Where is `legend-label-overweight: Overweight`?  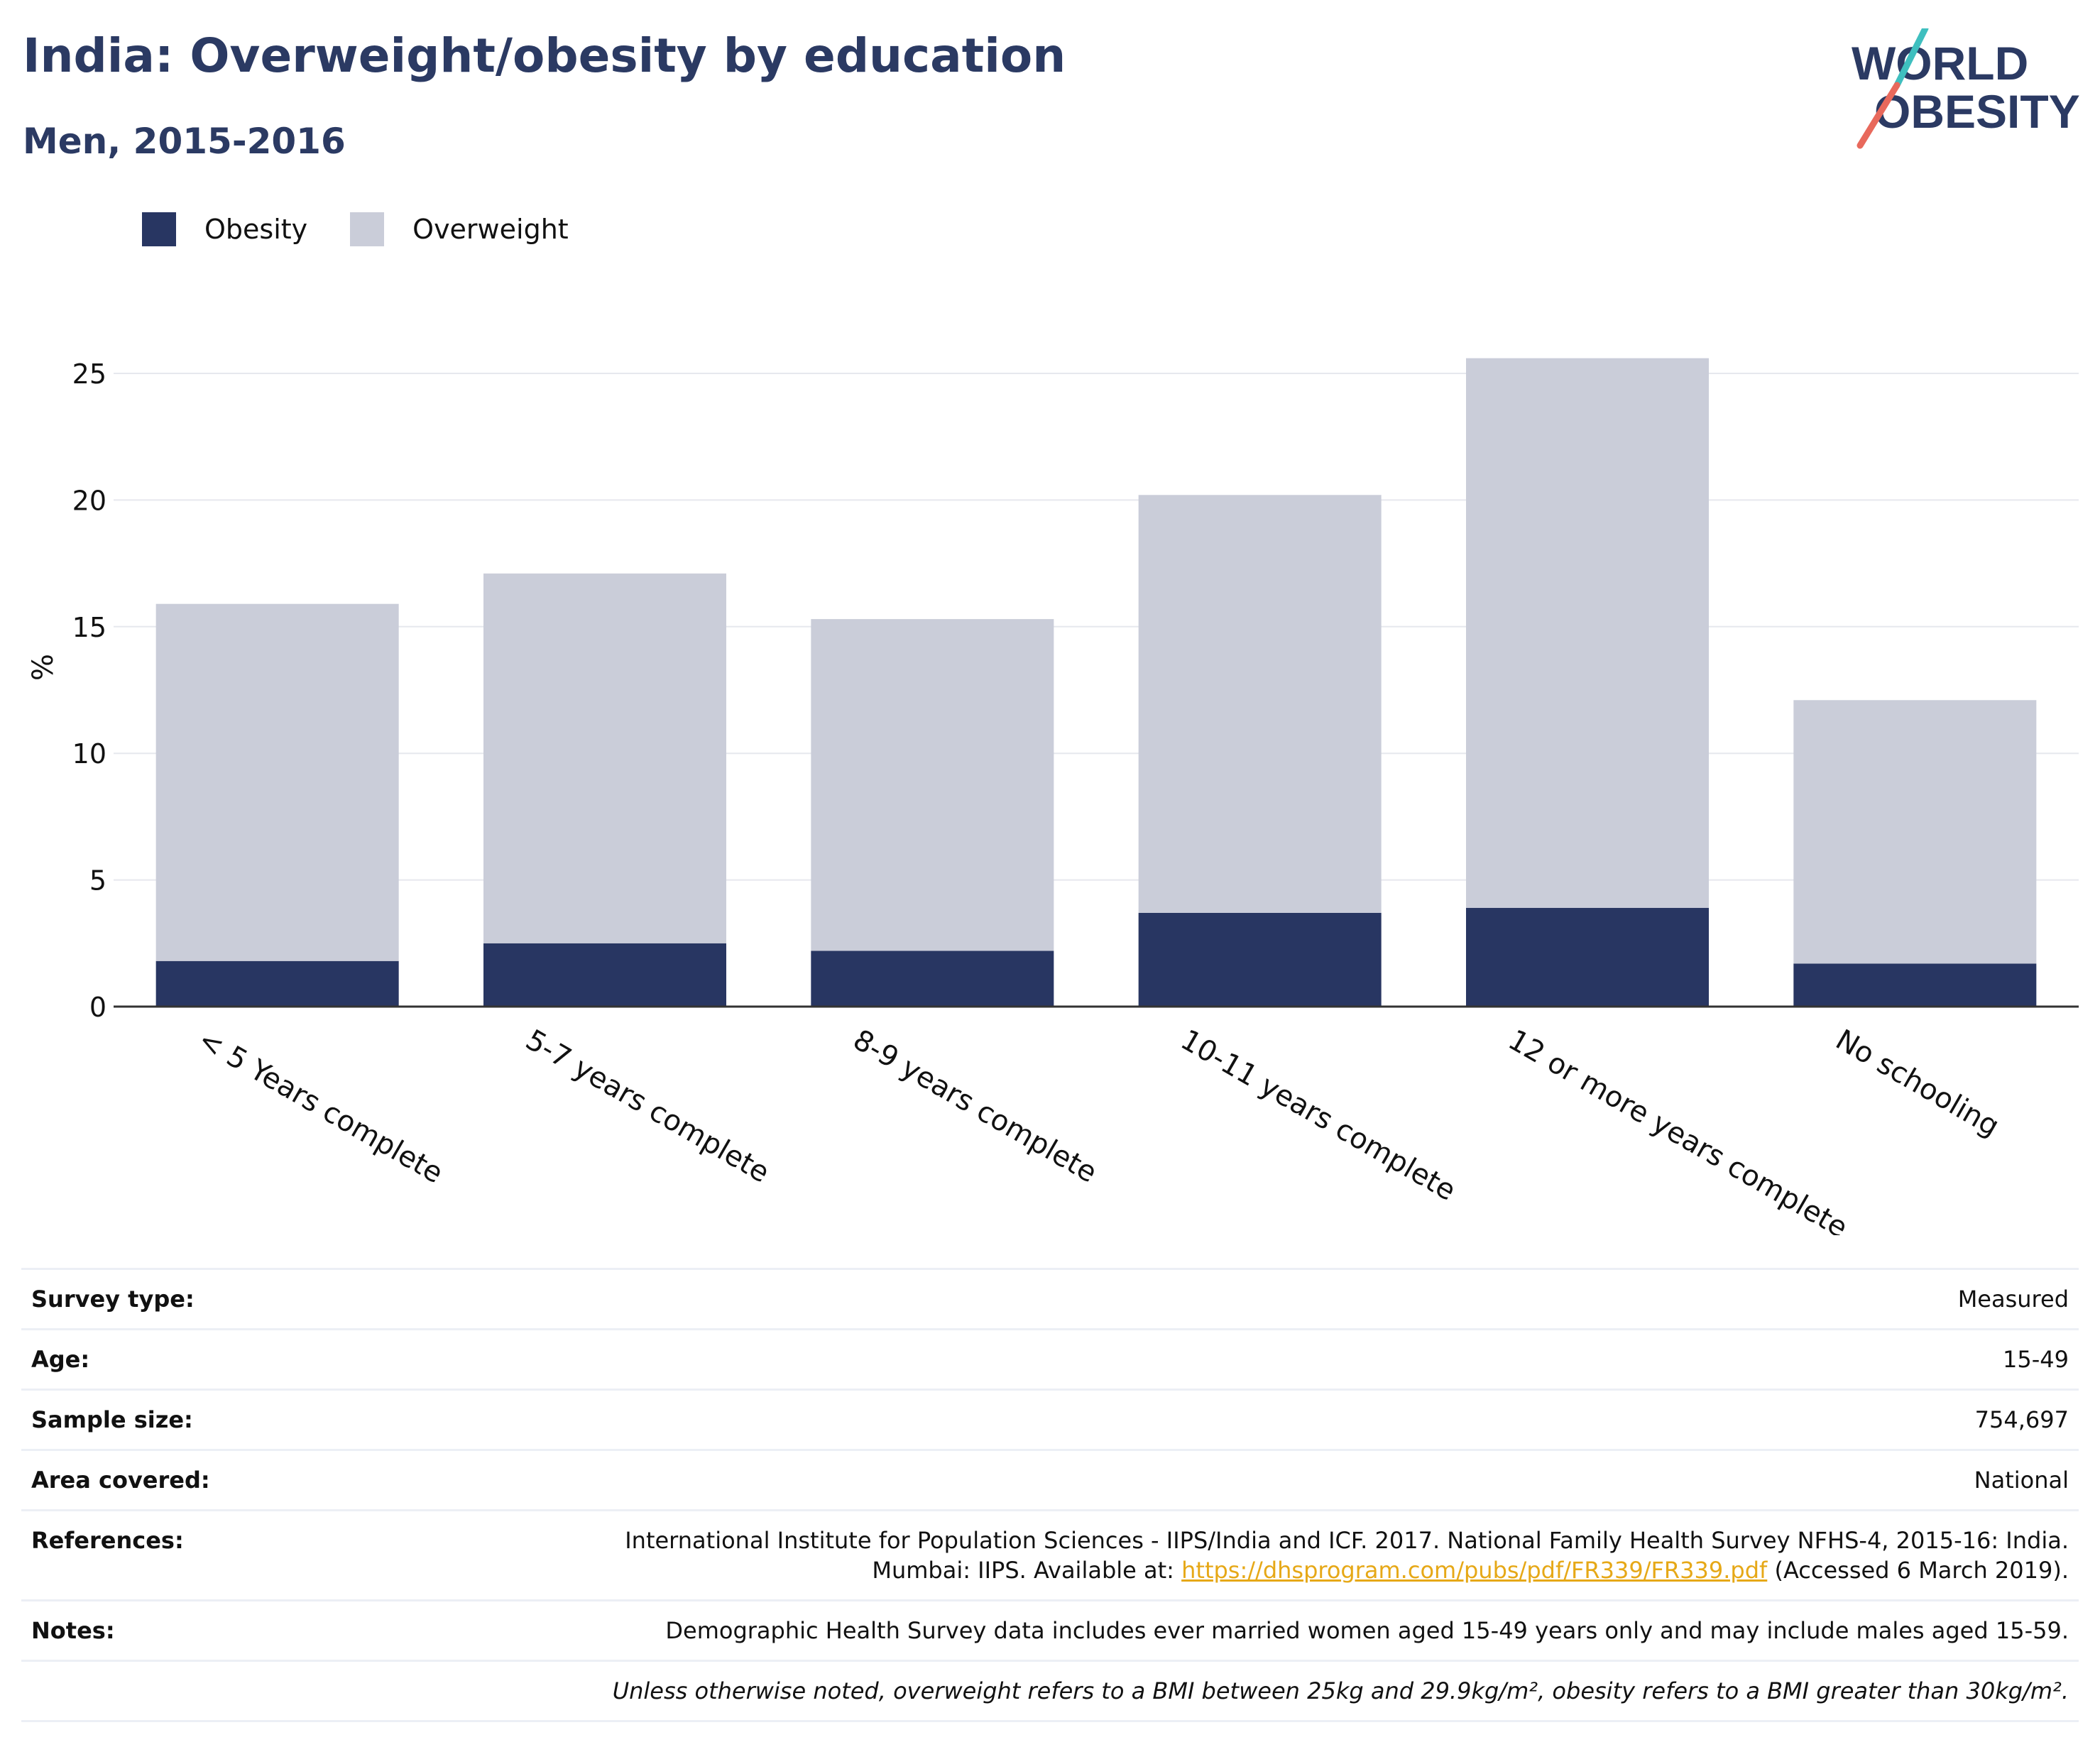
legend-label-overweight: Overweight is located at coordinates (490, 229).